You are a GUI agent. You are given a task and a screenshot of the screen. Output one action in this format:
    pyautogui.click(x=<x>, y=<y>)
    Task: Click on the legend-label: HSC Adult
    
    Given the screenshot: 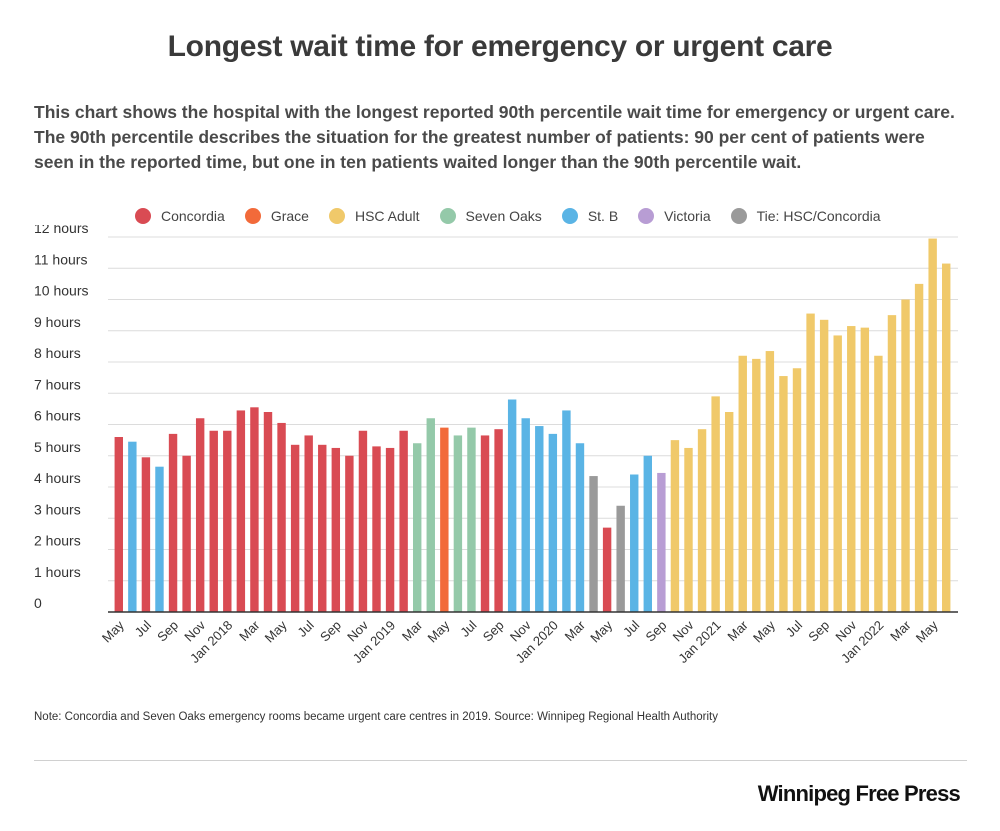 What is the action you would take?
    pyautogui.click(x=387, y=216)
    